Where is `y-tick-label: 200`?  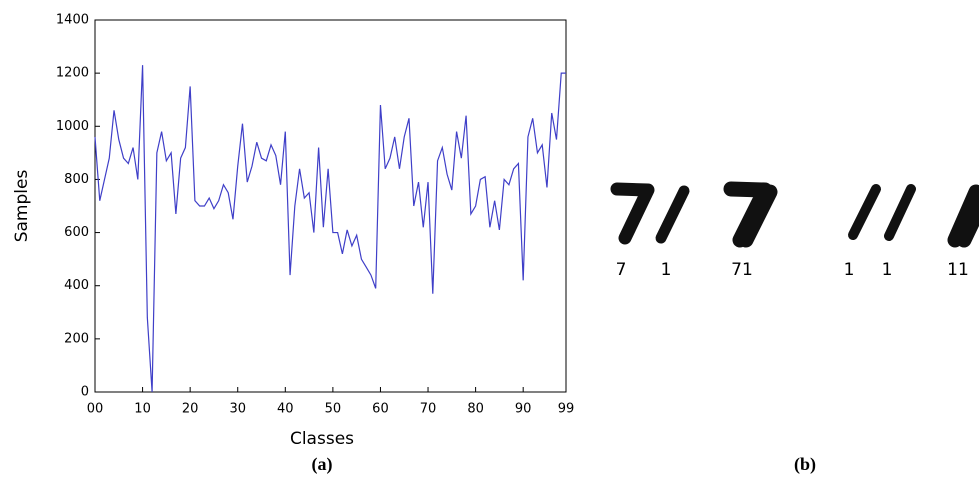 y-tick-label: 200 is located at coordinates (76, 338).